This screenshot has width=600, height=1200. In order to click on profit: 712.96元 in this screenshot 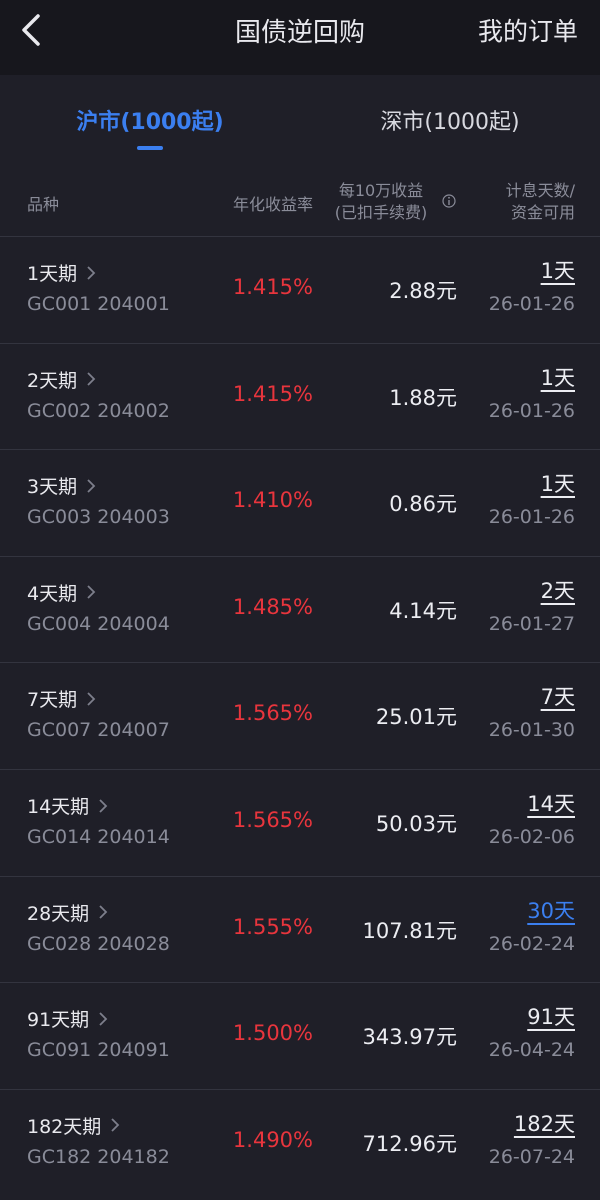, I will do `click(409, 1143)`.